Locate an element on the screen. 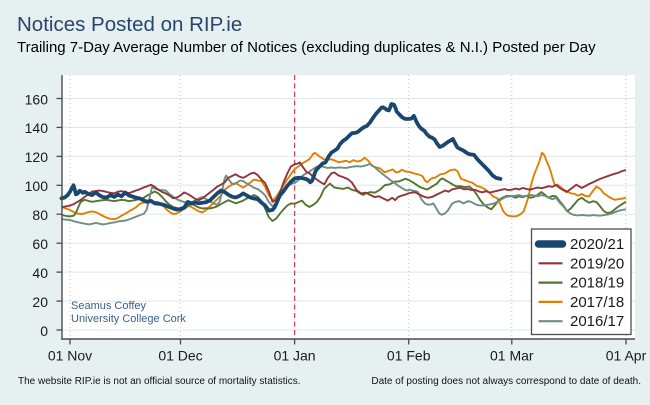 This screenshot has height=405, width=650. svg-text: 01 Apr is located at coordinates (626, 355).